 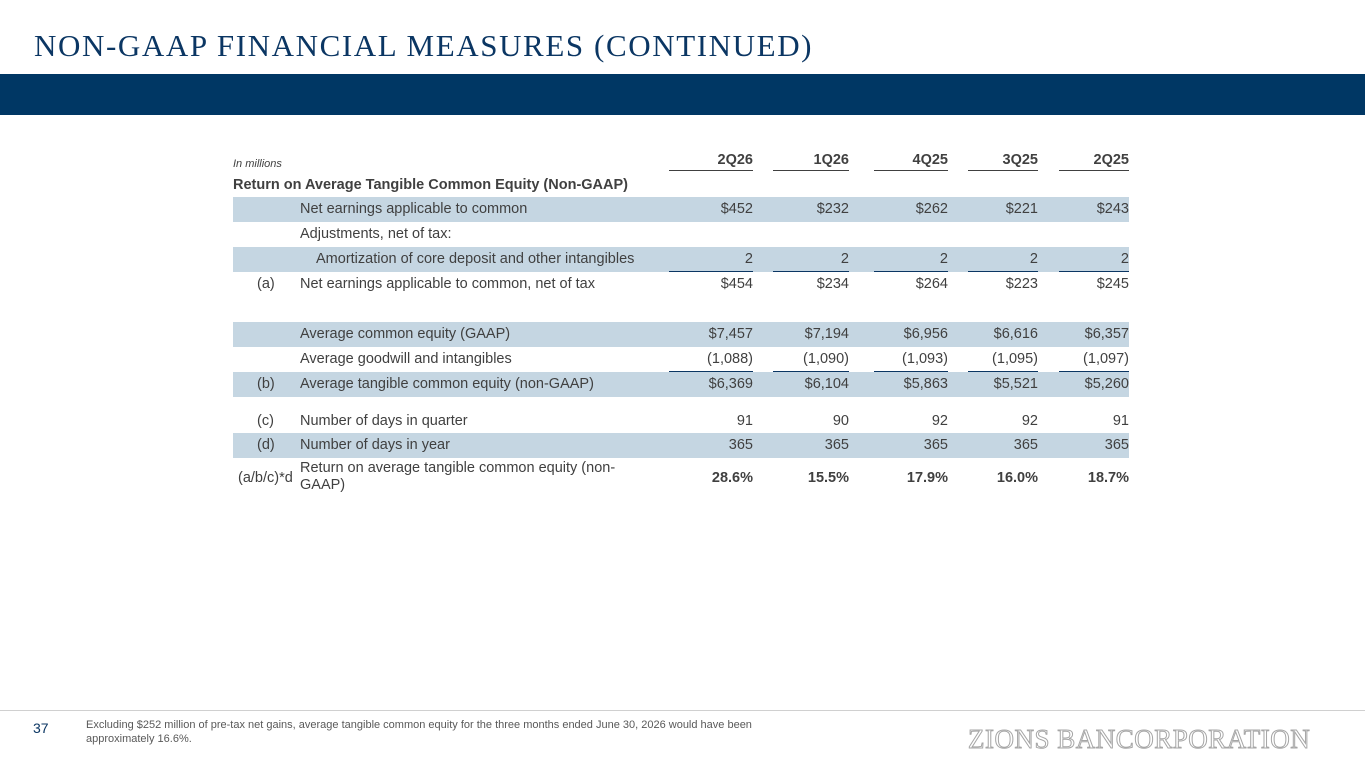 What do you see at coordinates (931, 209) in the screenshot?
I see `cell-value: $262` at bounding box center [931, 209].